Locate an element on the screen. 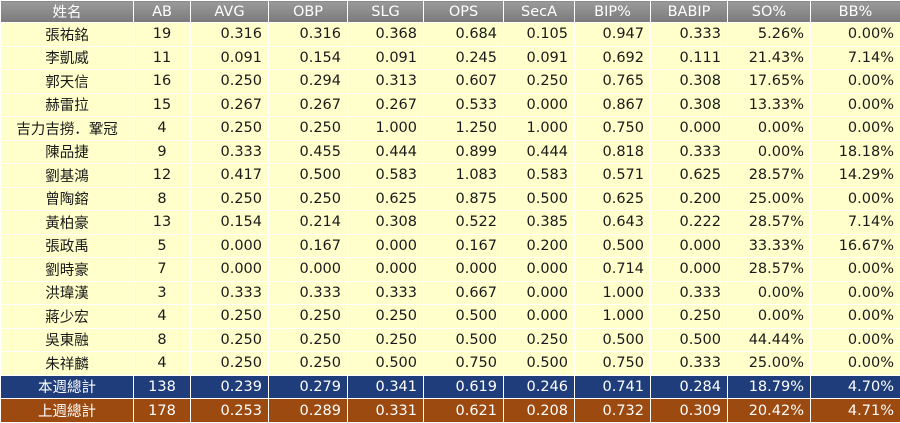 The height and width of the screenshot is (423, 900). stat-cell: 0.313 is located at coordinates (385, 81).